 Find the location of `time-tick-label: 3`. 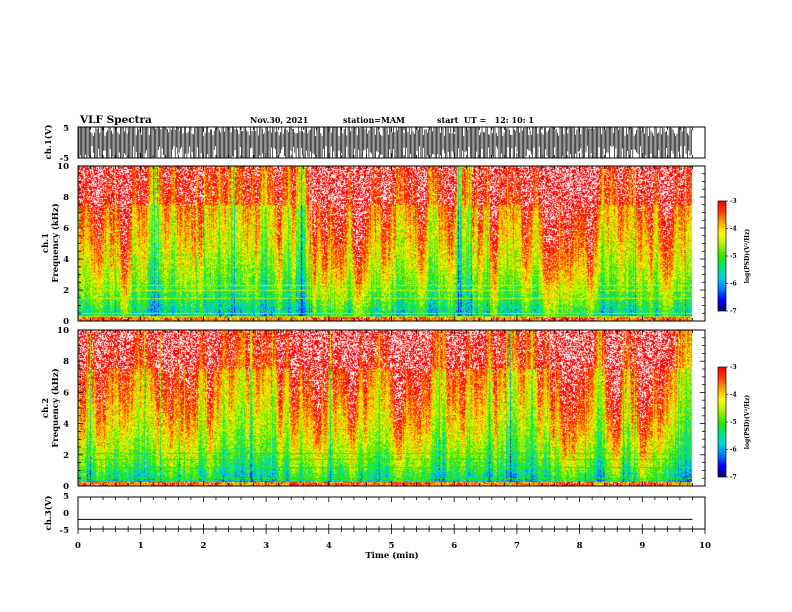

time-tick-label: 3 is located at coordinates (266, 546).